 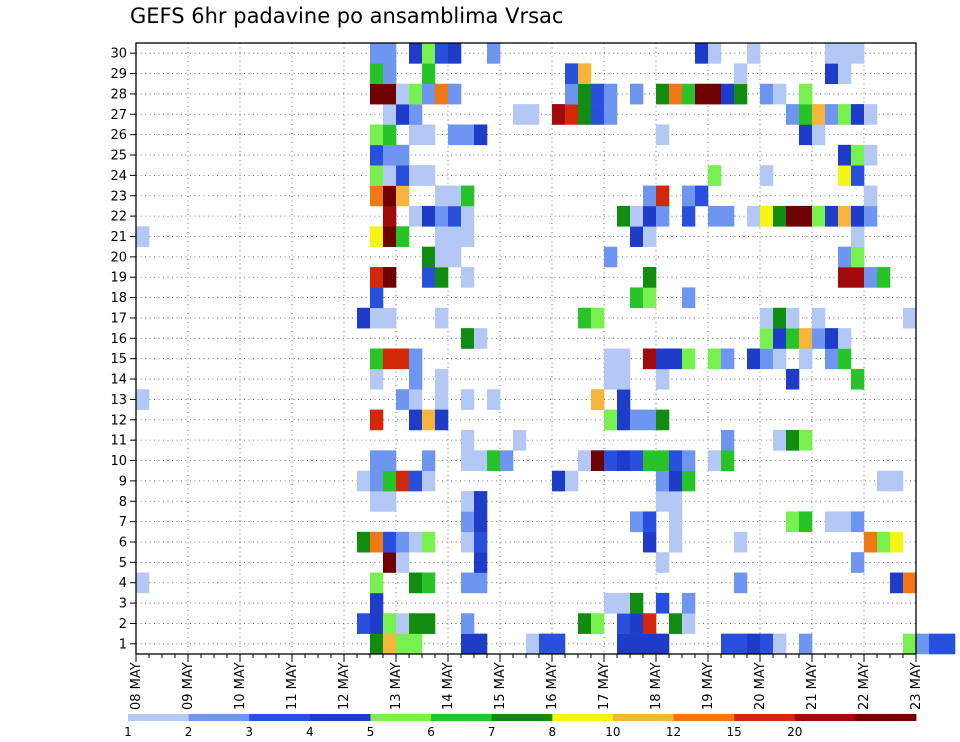 I want to click on precip-cell-m13-s35, so click(x=598, y=399).